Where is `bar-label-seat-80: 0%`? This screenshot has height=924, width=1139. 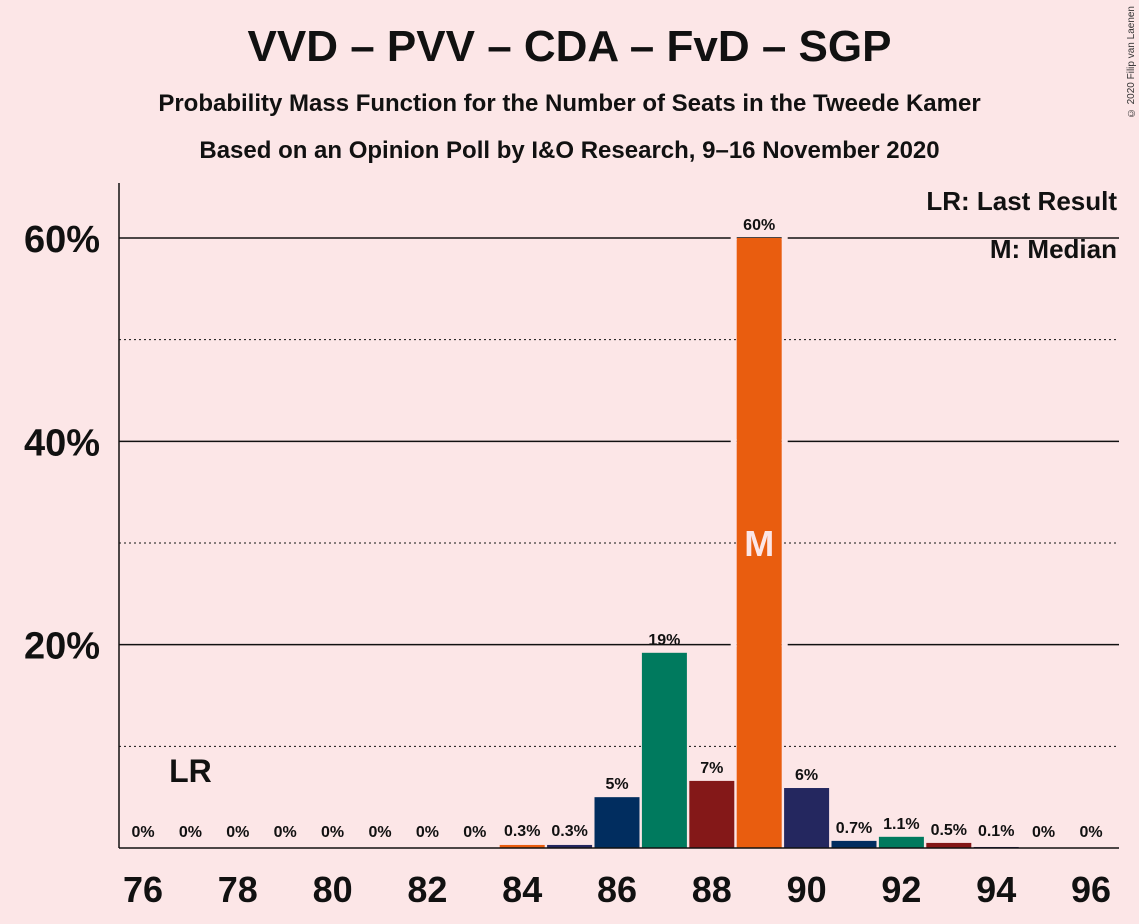
bar-label-seat-80: 0% is located at coordinates (332, 832).